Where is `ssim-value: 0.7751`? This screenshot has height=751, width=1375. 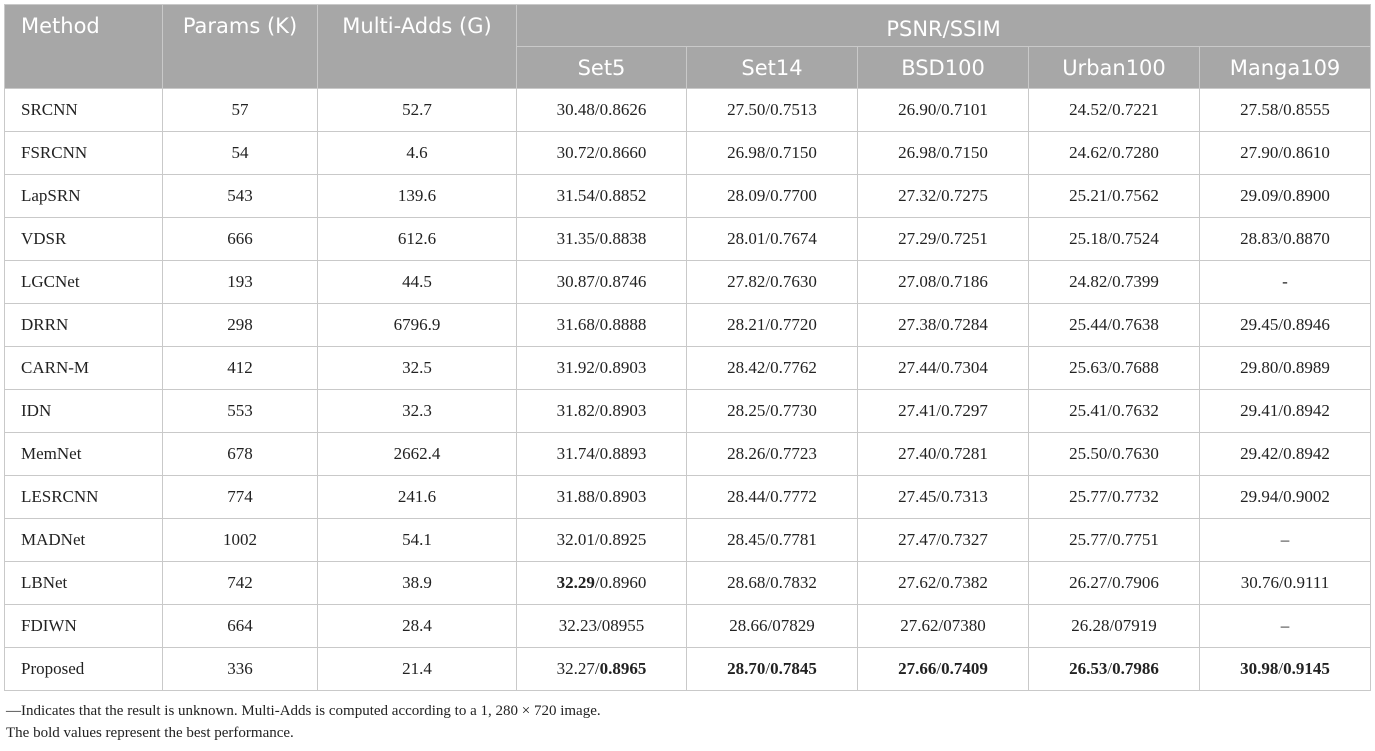 ssim-value: 0.7751 is located at coordinates (1135, 539).